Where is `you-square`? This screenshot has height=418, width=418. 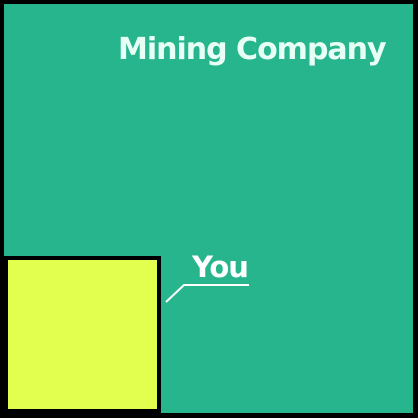
you-square is located at coordinates (82, 334).